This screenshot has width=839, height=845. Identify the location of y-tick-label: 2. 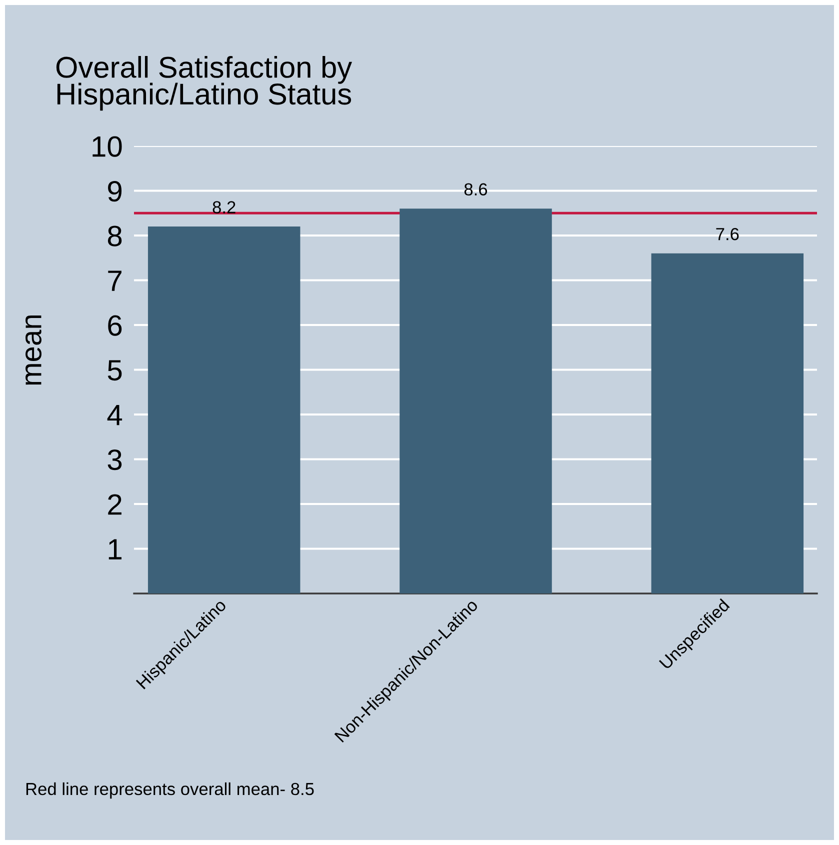
(115, 504).